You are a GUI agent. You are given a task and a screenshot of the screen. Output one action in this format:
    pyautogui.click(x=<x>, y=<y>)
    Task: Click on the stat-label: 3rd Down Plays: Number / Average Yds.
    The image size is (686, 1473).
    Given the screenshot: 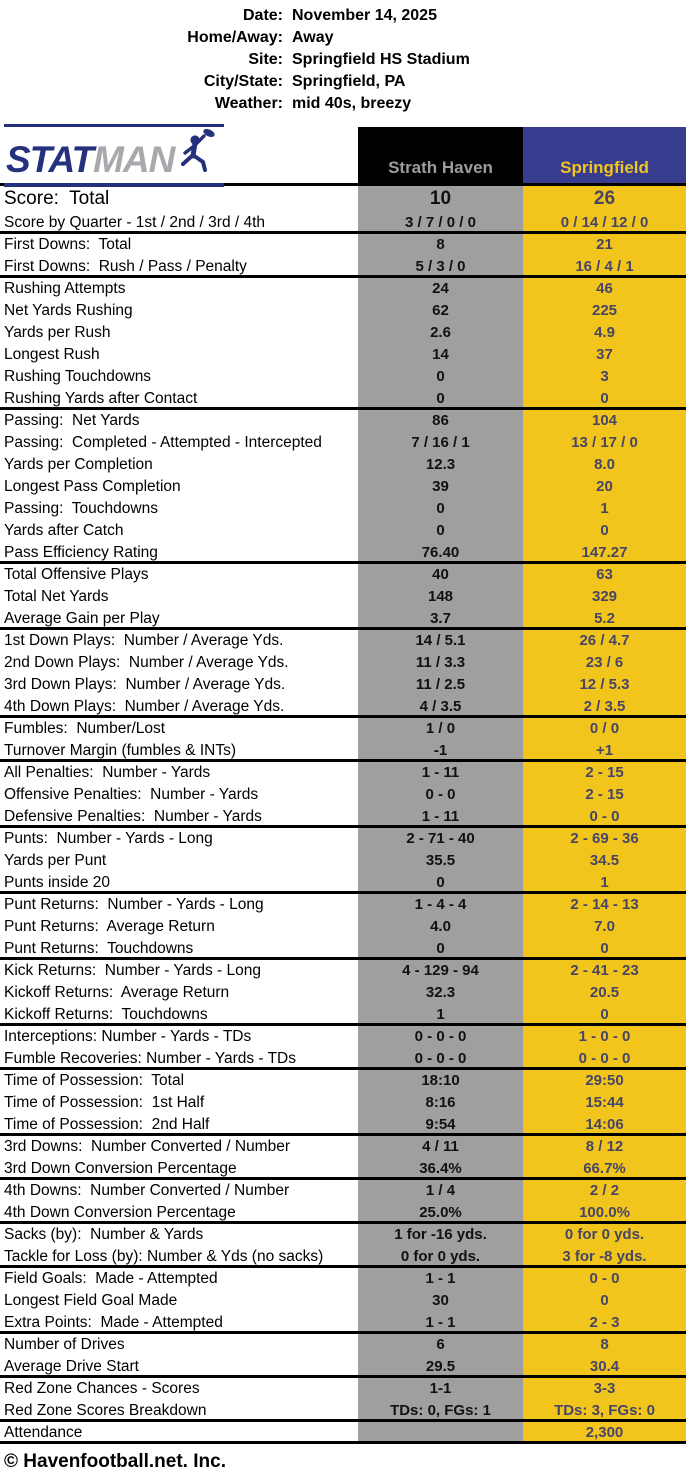 What is the action you would take?
    pyautogui.click(x=145, y=684)
    